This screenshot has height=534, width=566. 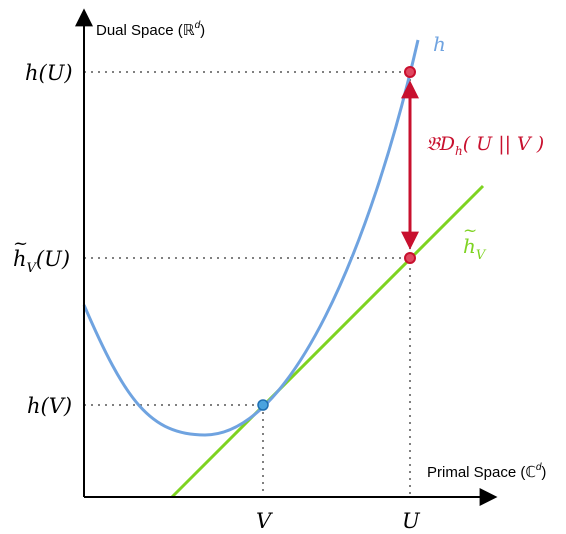 What do you see at coordinates (410, 72) in the screenshot?
I see `point-hU` at bounding box center [410, 72].